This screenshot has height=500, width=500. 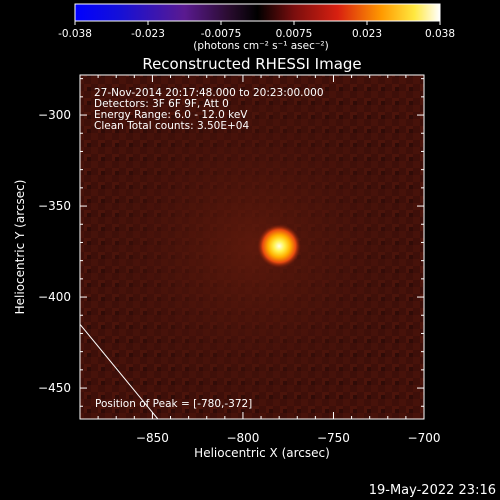 I want to click on info-line: Energy Range: 6.0 - 12.0 keV, so click(x=171, y=115).